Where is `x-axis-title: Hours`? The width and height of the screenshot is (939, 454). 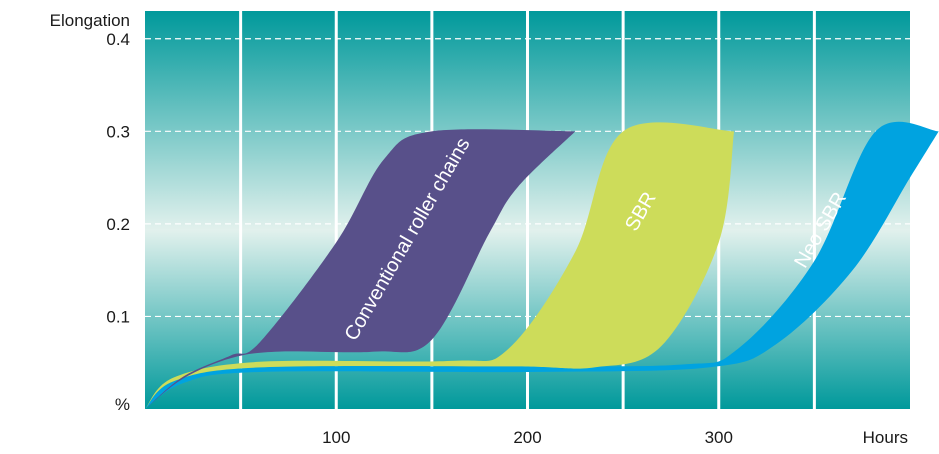
x-axis-title: Hours is located at coordinates (885, 437).